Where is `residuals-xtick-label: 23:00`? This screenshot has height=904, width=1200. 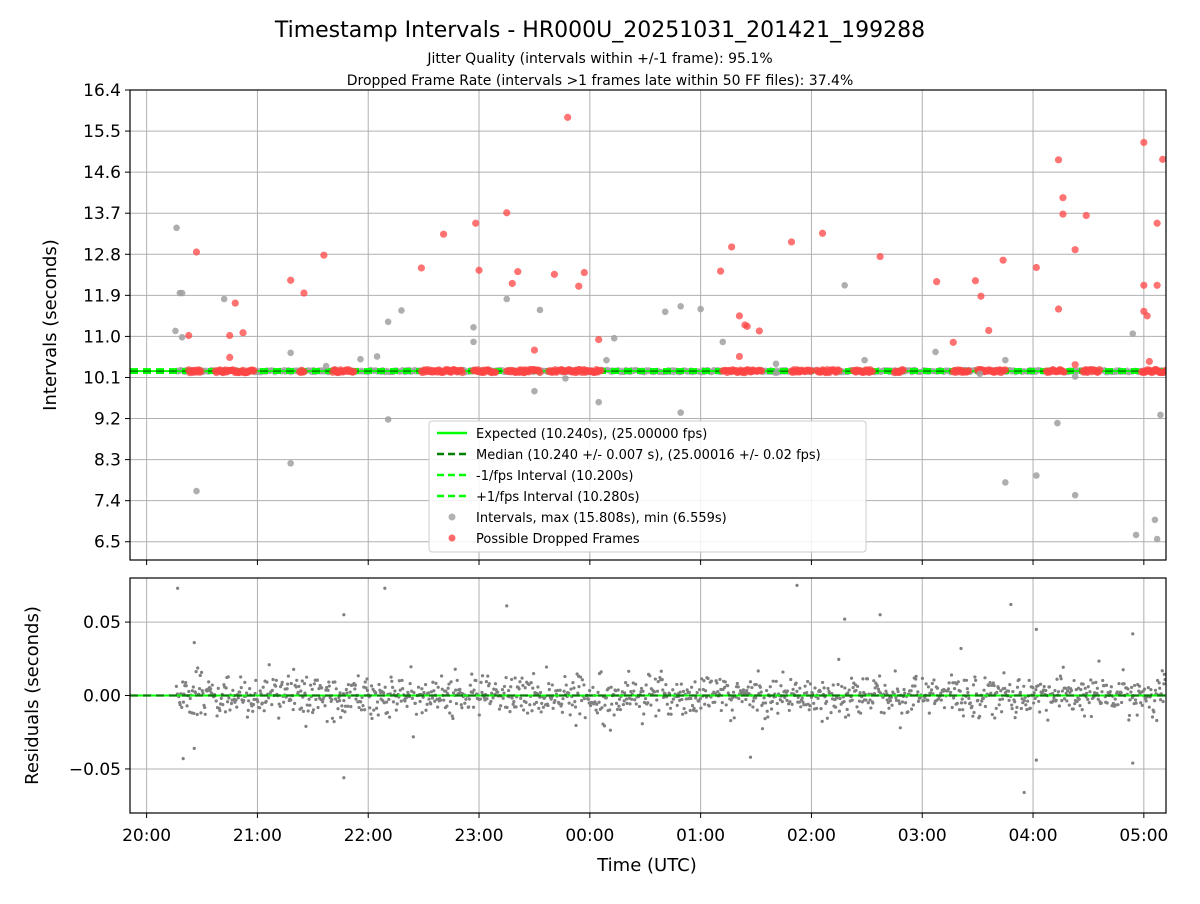
residuals-xtick-label: 23:00 is located at coordinates (479, 836).